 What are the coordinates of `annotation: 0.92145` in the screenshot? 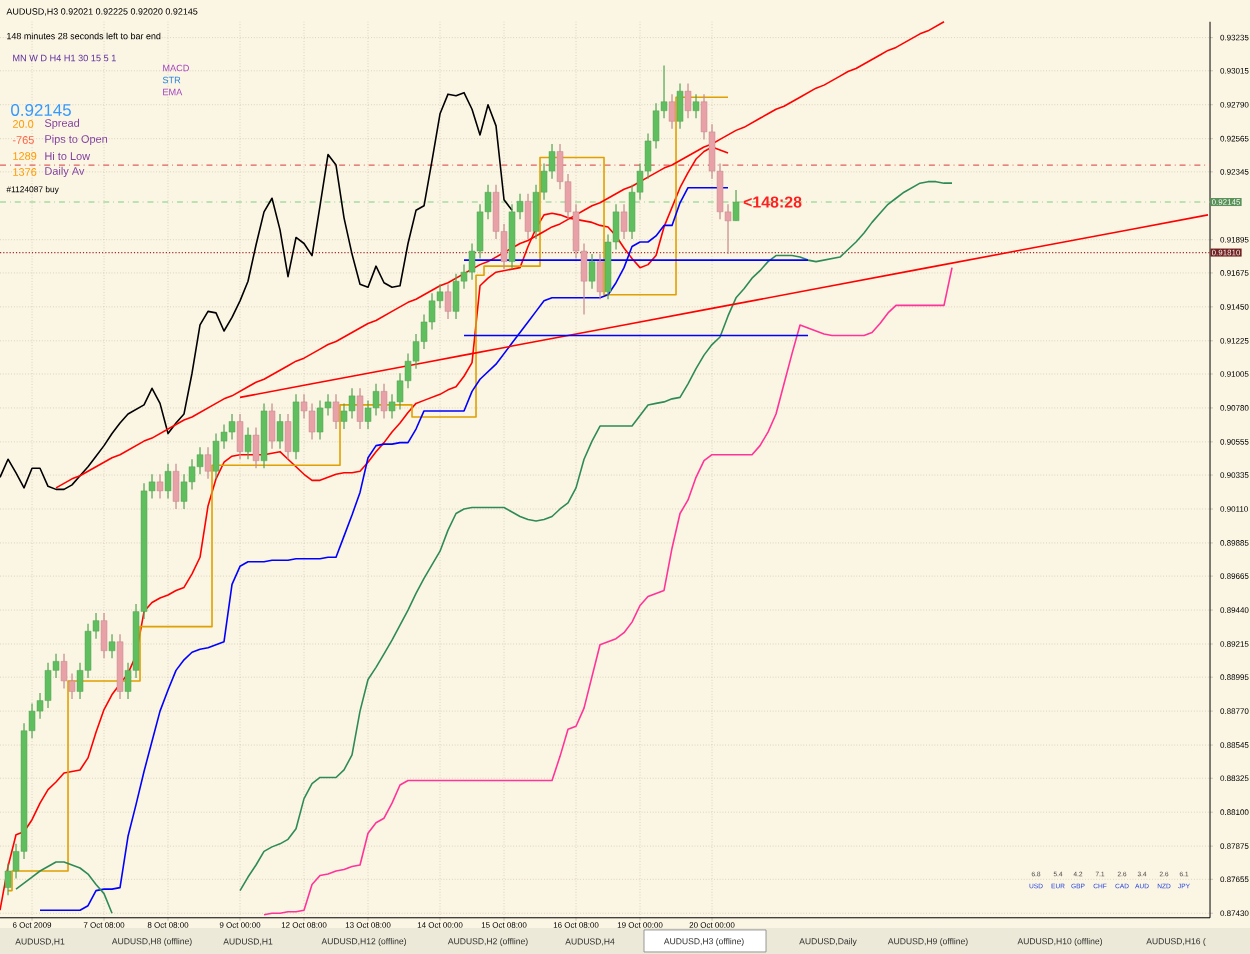 It's located at (41, 110).